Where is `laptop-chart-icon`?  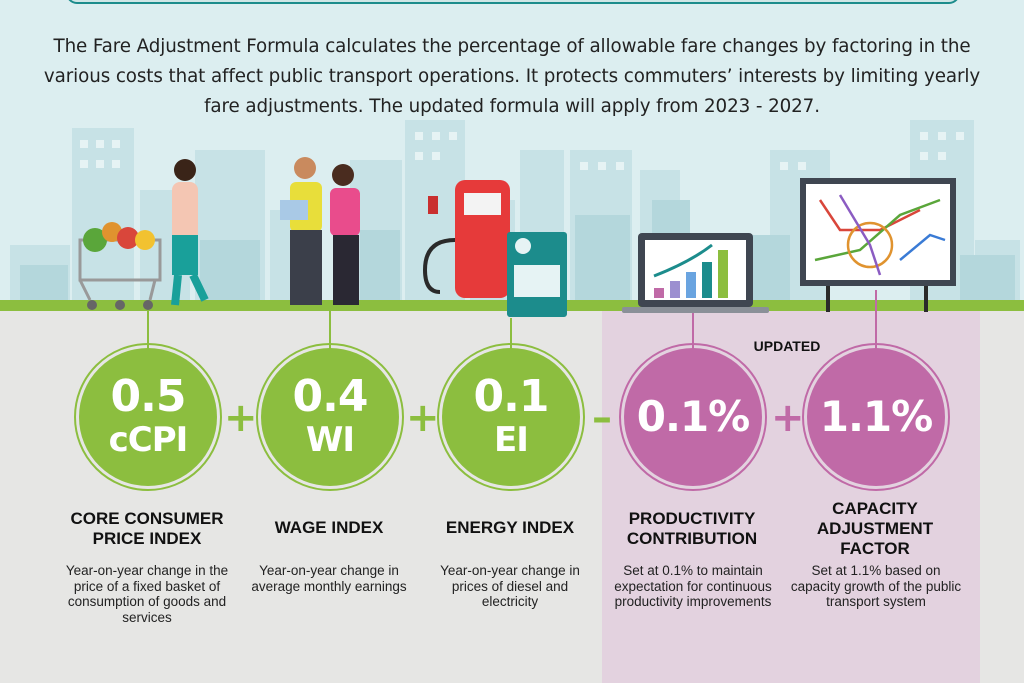
laptop-chart-icon is located at coordinates (695, 273).